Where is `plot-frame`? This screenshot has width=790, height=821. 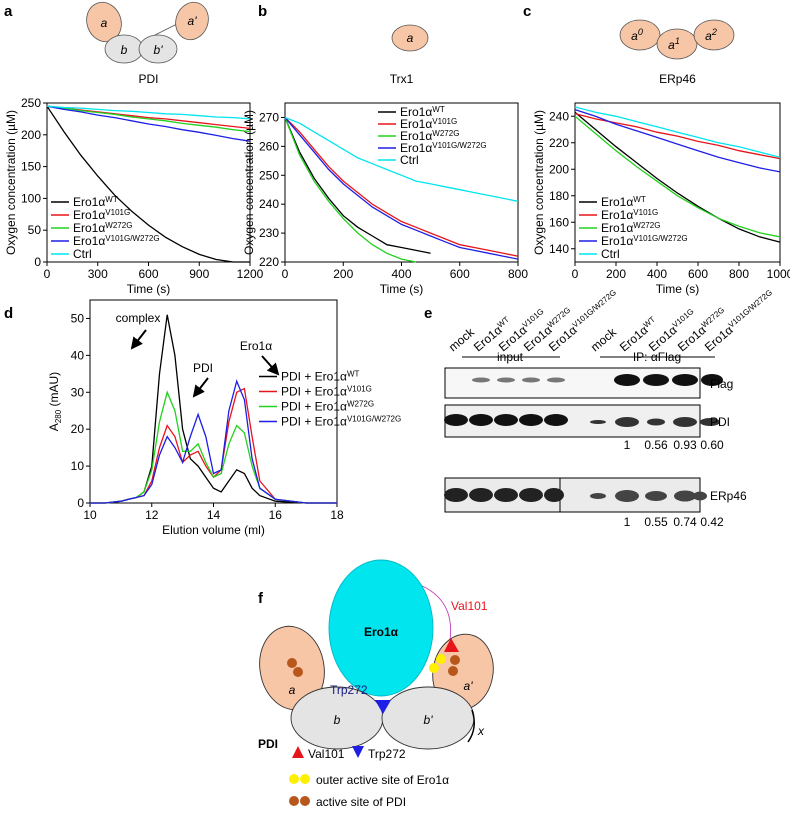
plot-frame is located at coordinates (677, 182).